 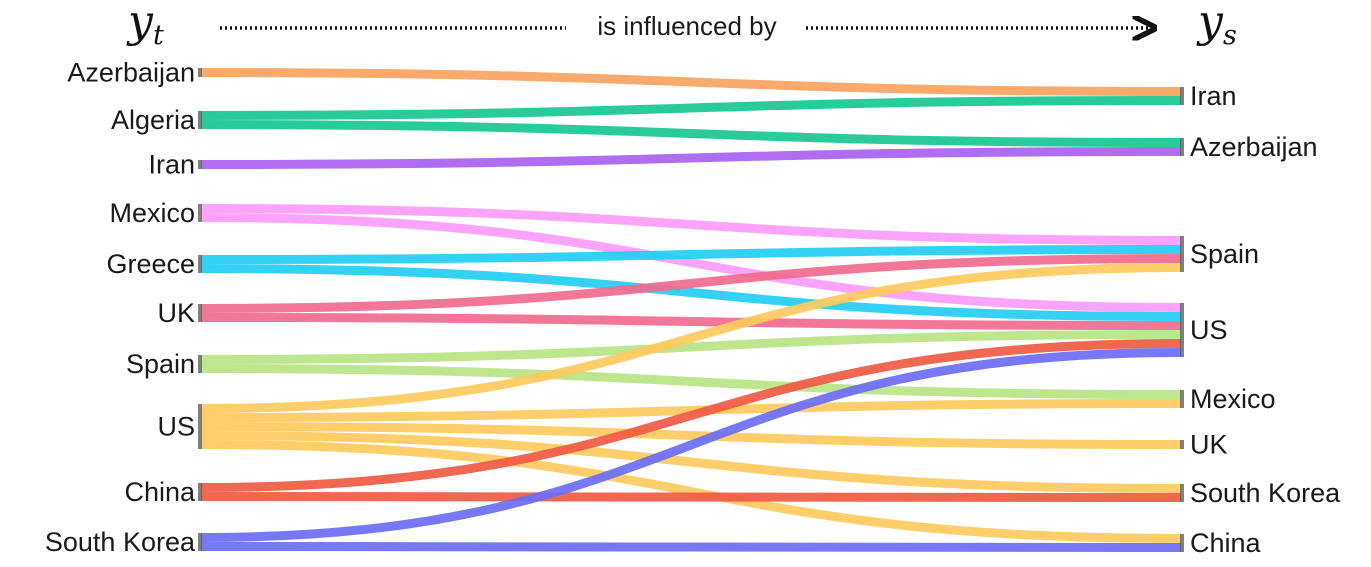 What do you see at coordinates (1209, 330) in the screenshot?
I see `right-label-us: US` at bounding box center [1209, 330].